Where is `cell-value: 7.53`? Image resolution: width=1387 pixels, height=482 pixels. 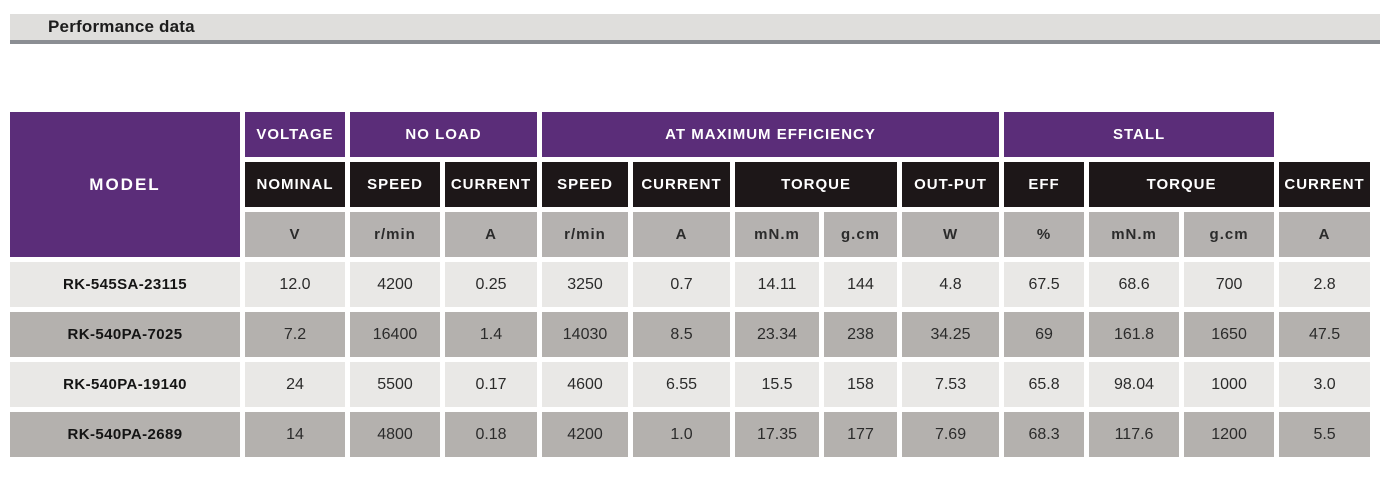 cell-value: 7.53 is located at coordinates (951, 384).